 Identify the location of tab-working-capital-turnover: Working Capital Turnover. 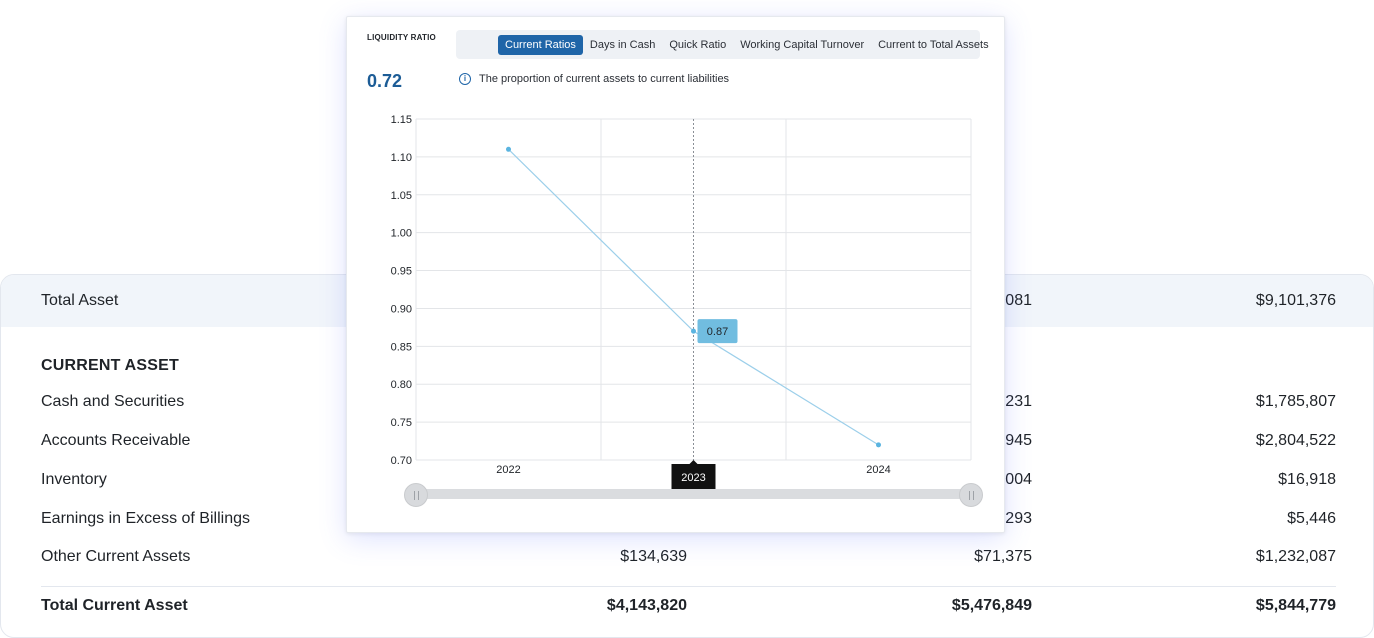
(802, 44).